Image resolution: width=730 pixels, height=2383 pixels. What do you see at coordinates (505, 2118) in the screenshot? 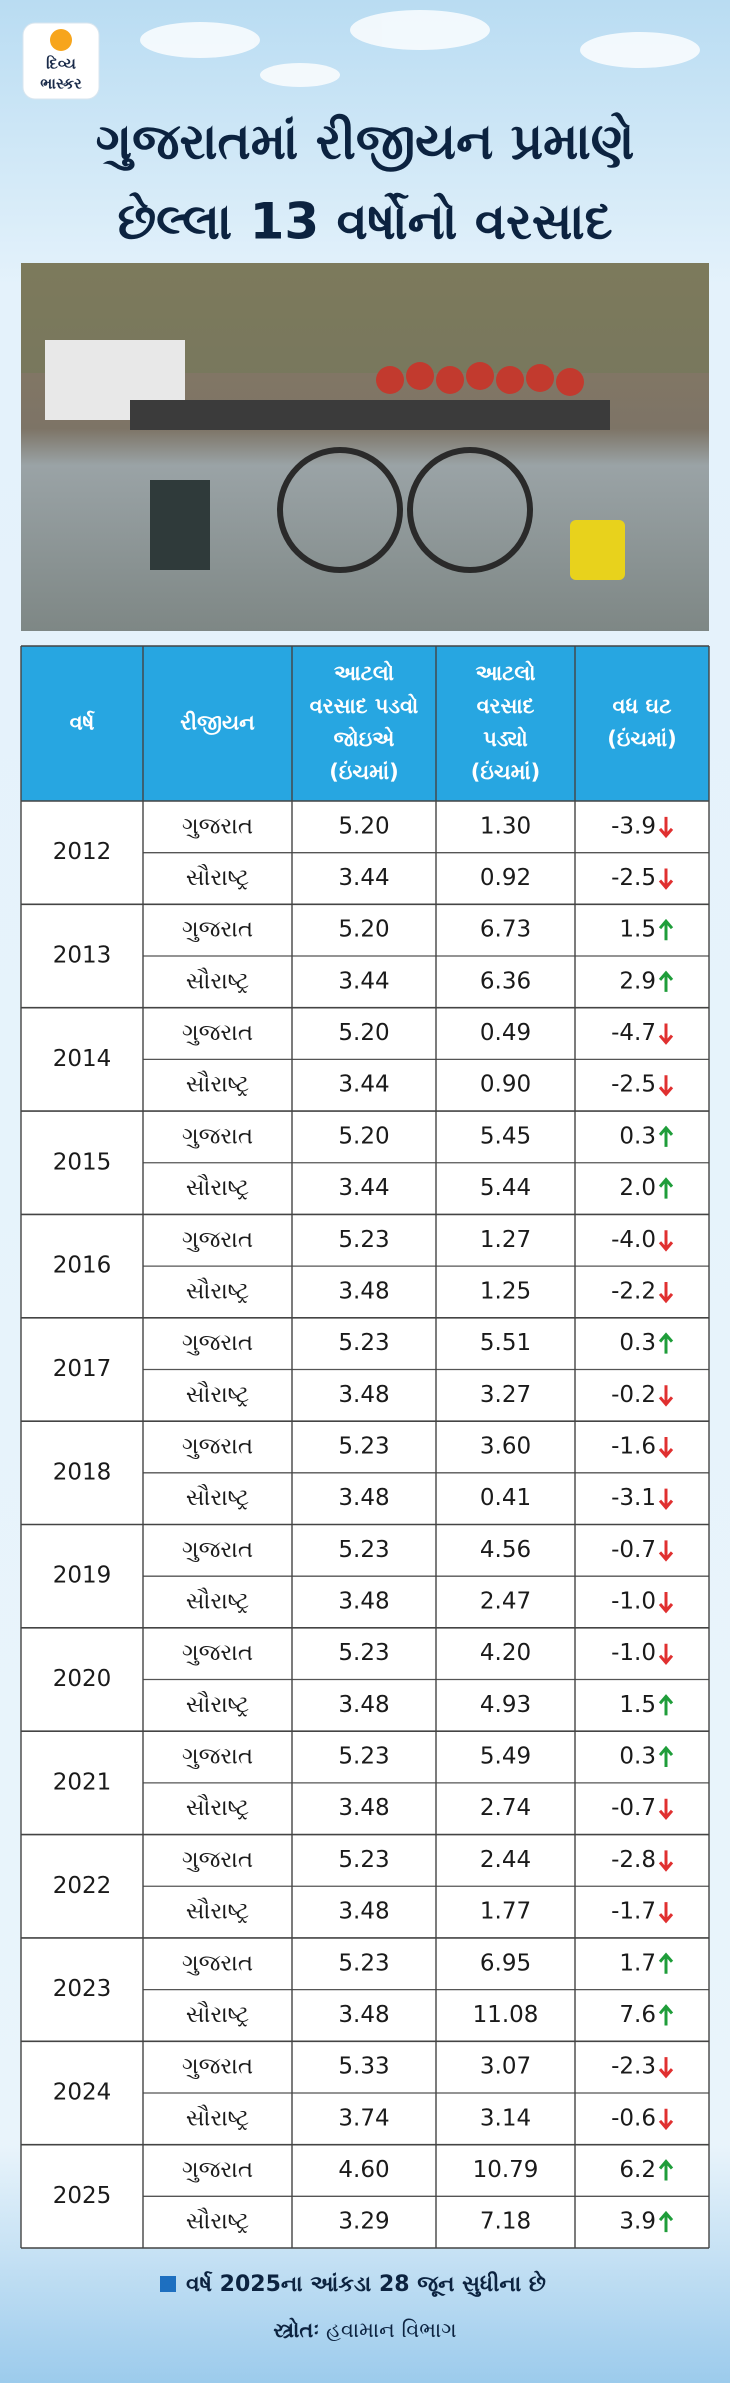
I see `value-cell: 3.14` at bounding box center [505, 2118].